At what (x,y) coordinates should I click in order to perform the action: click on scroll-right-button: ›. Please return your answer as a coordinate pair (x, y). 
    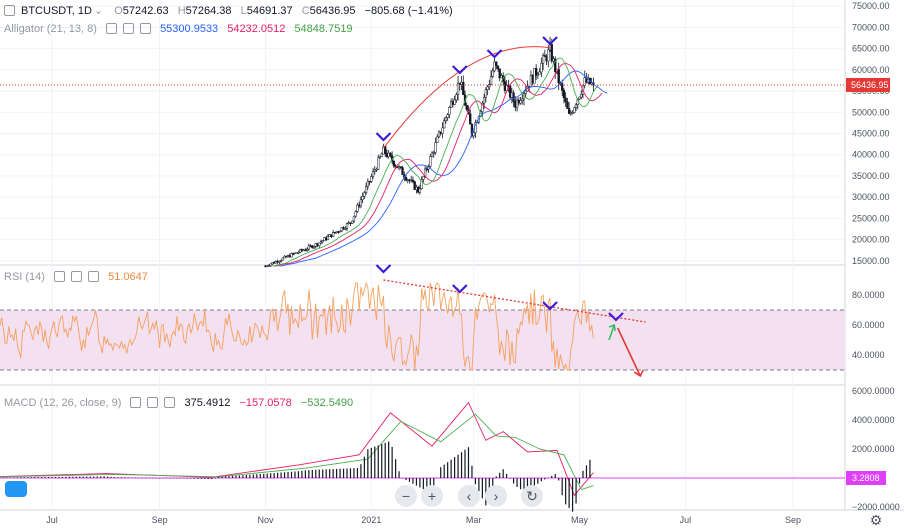
    Looking at the image, I should click on (496, 496).